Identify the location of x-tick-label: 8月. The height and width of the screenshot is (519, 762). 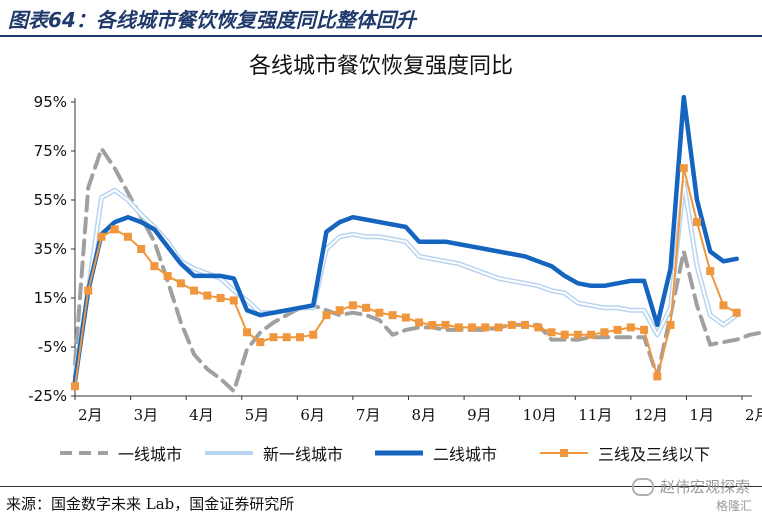
(424, 415).